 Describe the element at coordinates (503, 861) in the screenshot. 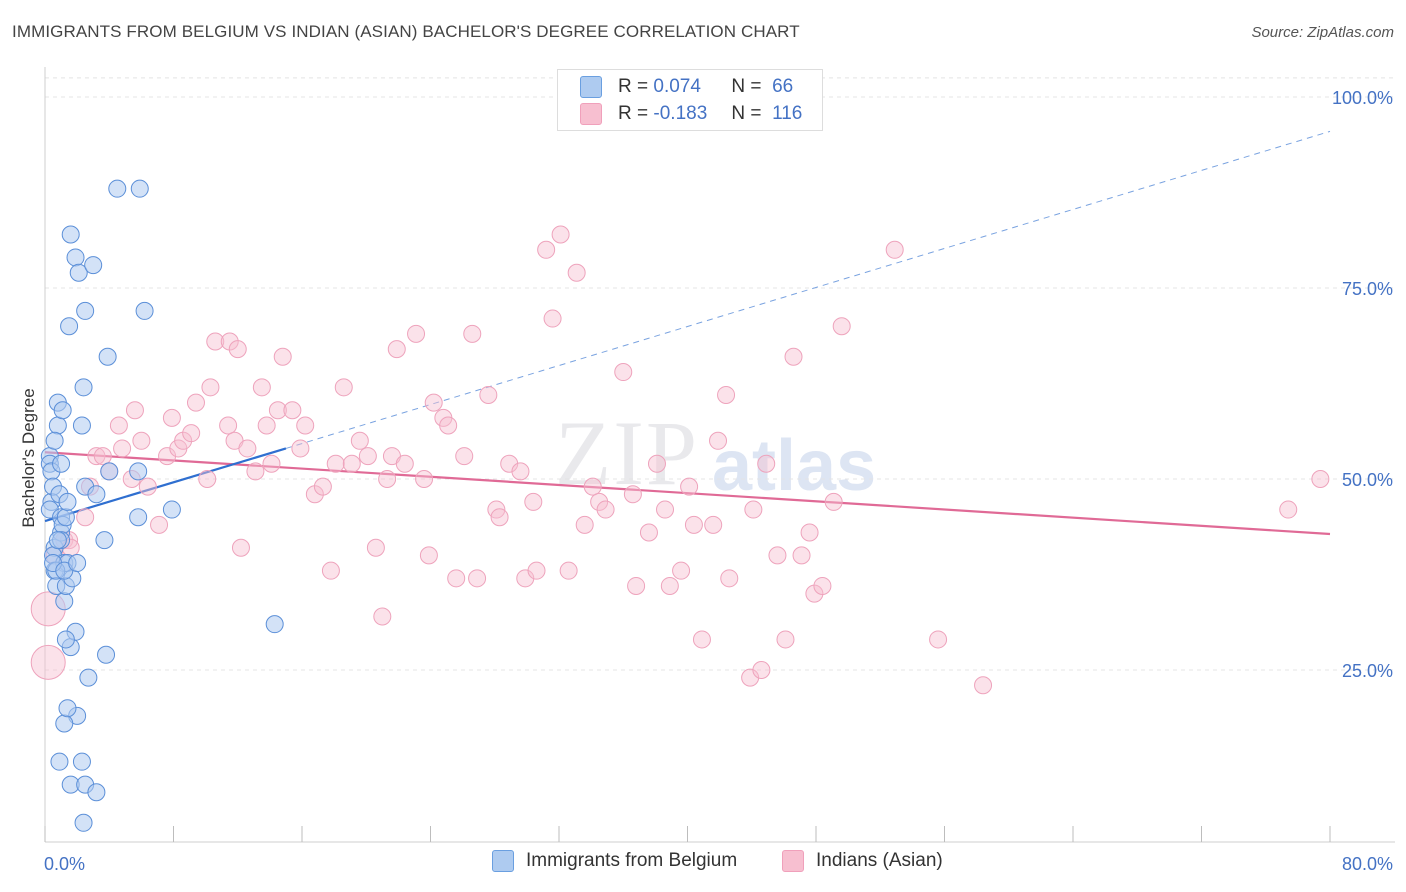

I see `bottom-legend-swatch-belgium` at that location.